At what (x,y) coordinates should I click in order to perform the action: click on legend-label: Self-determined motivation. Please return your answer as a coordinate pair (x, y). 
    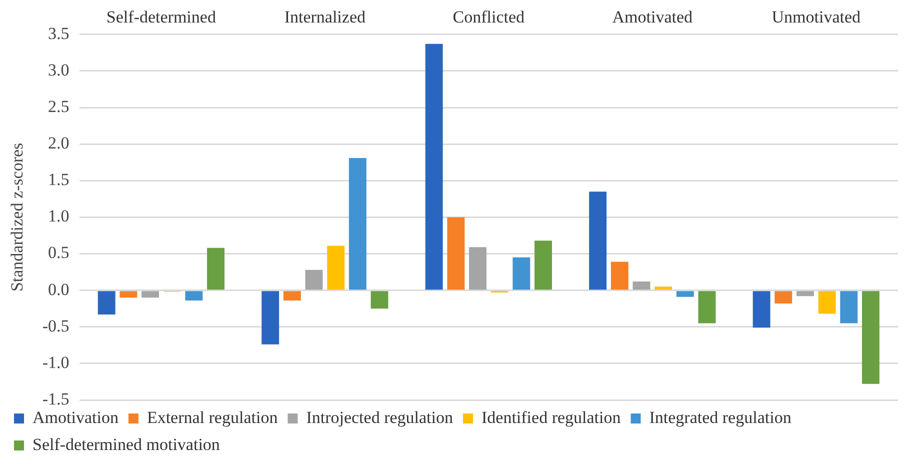
    Looking at the image, I should click on (126, 444).